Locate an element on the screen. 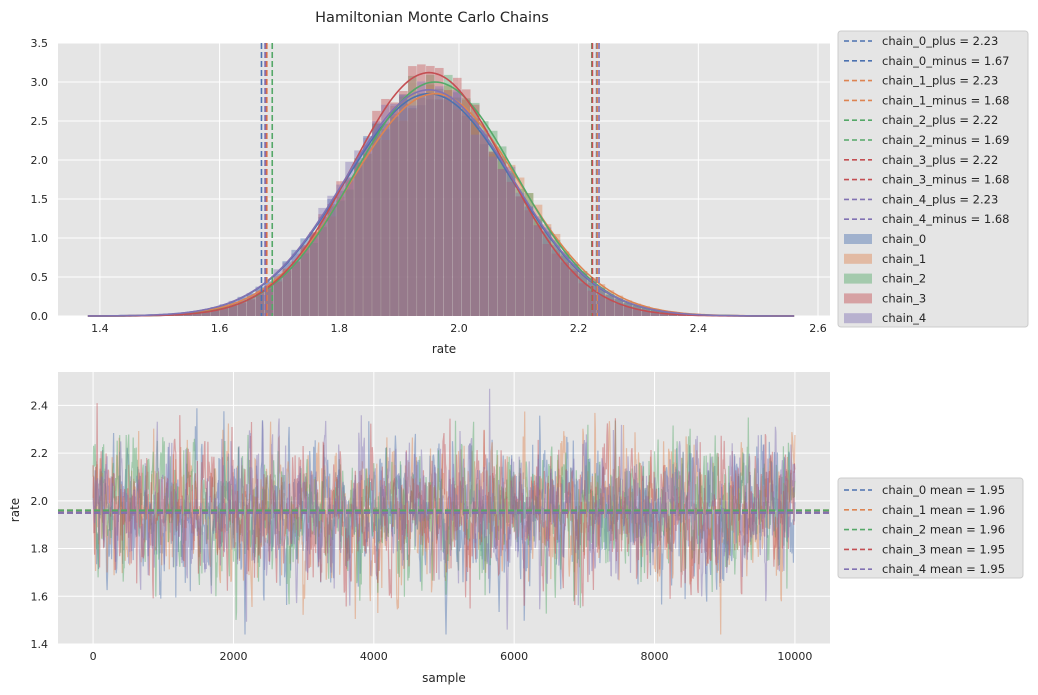 This screenshot has height=695, width=1038. x-tick-label: 1.4 is located at coordinates (100, 328).